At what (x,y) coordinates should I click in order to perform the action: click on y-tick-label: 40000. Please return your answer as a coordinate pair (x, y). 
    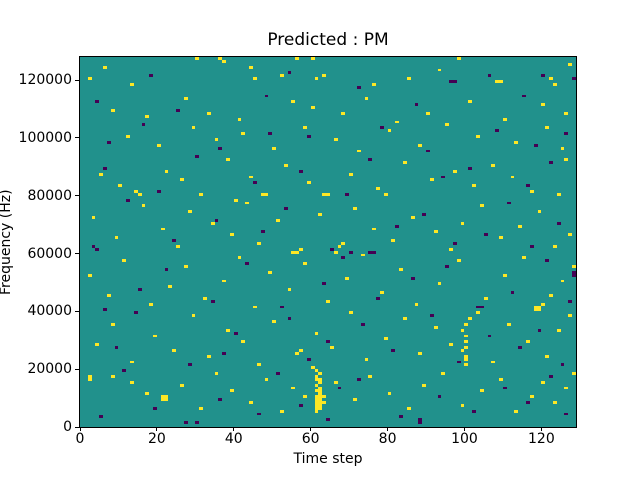
    Looking at the image, I should click on (49, 311).